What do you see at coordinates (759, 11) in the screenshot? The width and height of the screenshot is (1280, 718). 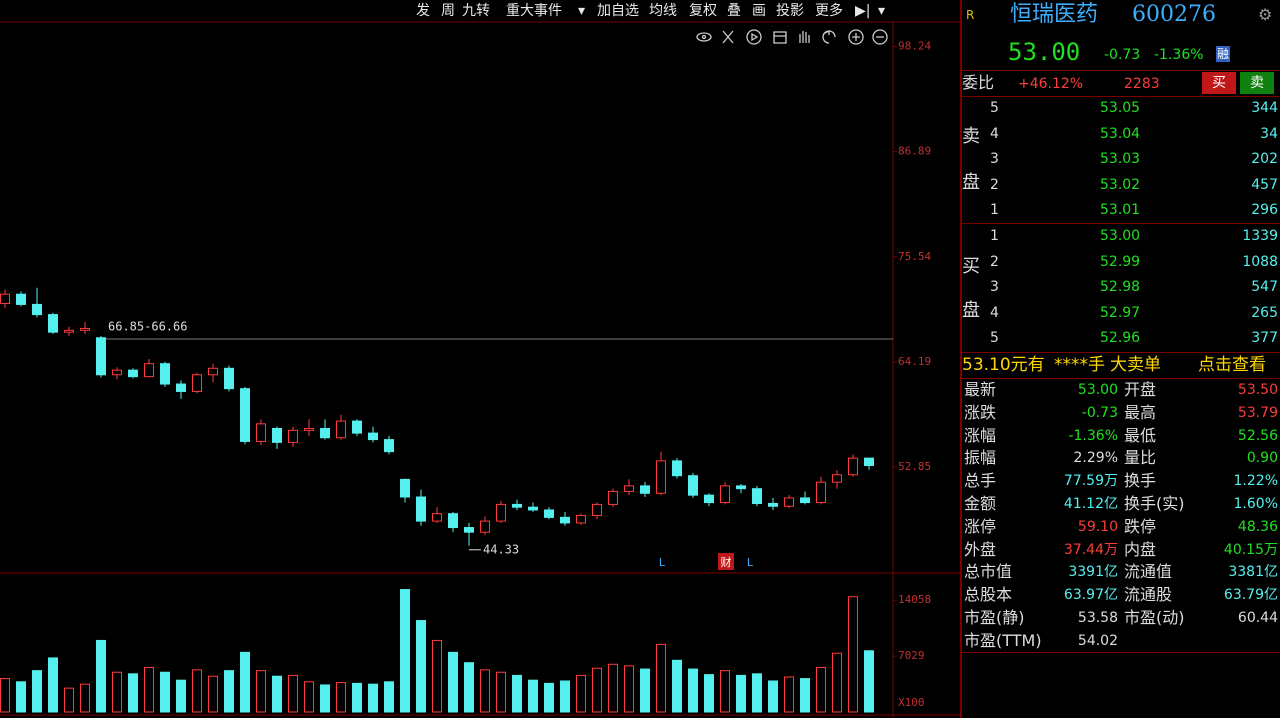 I see `toolbar-item: 画` at bounding box center [759, 11].